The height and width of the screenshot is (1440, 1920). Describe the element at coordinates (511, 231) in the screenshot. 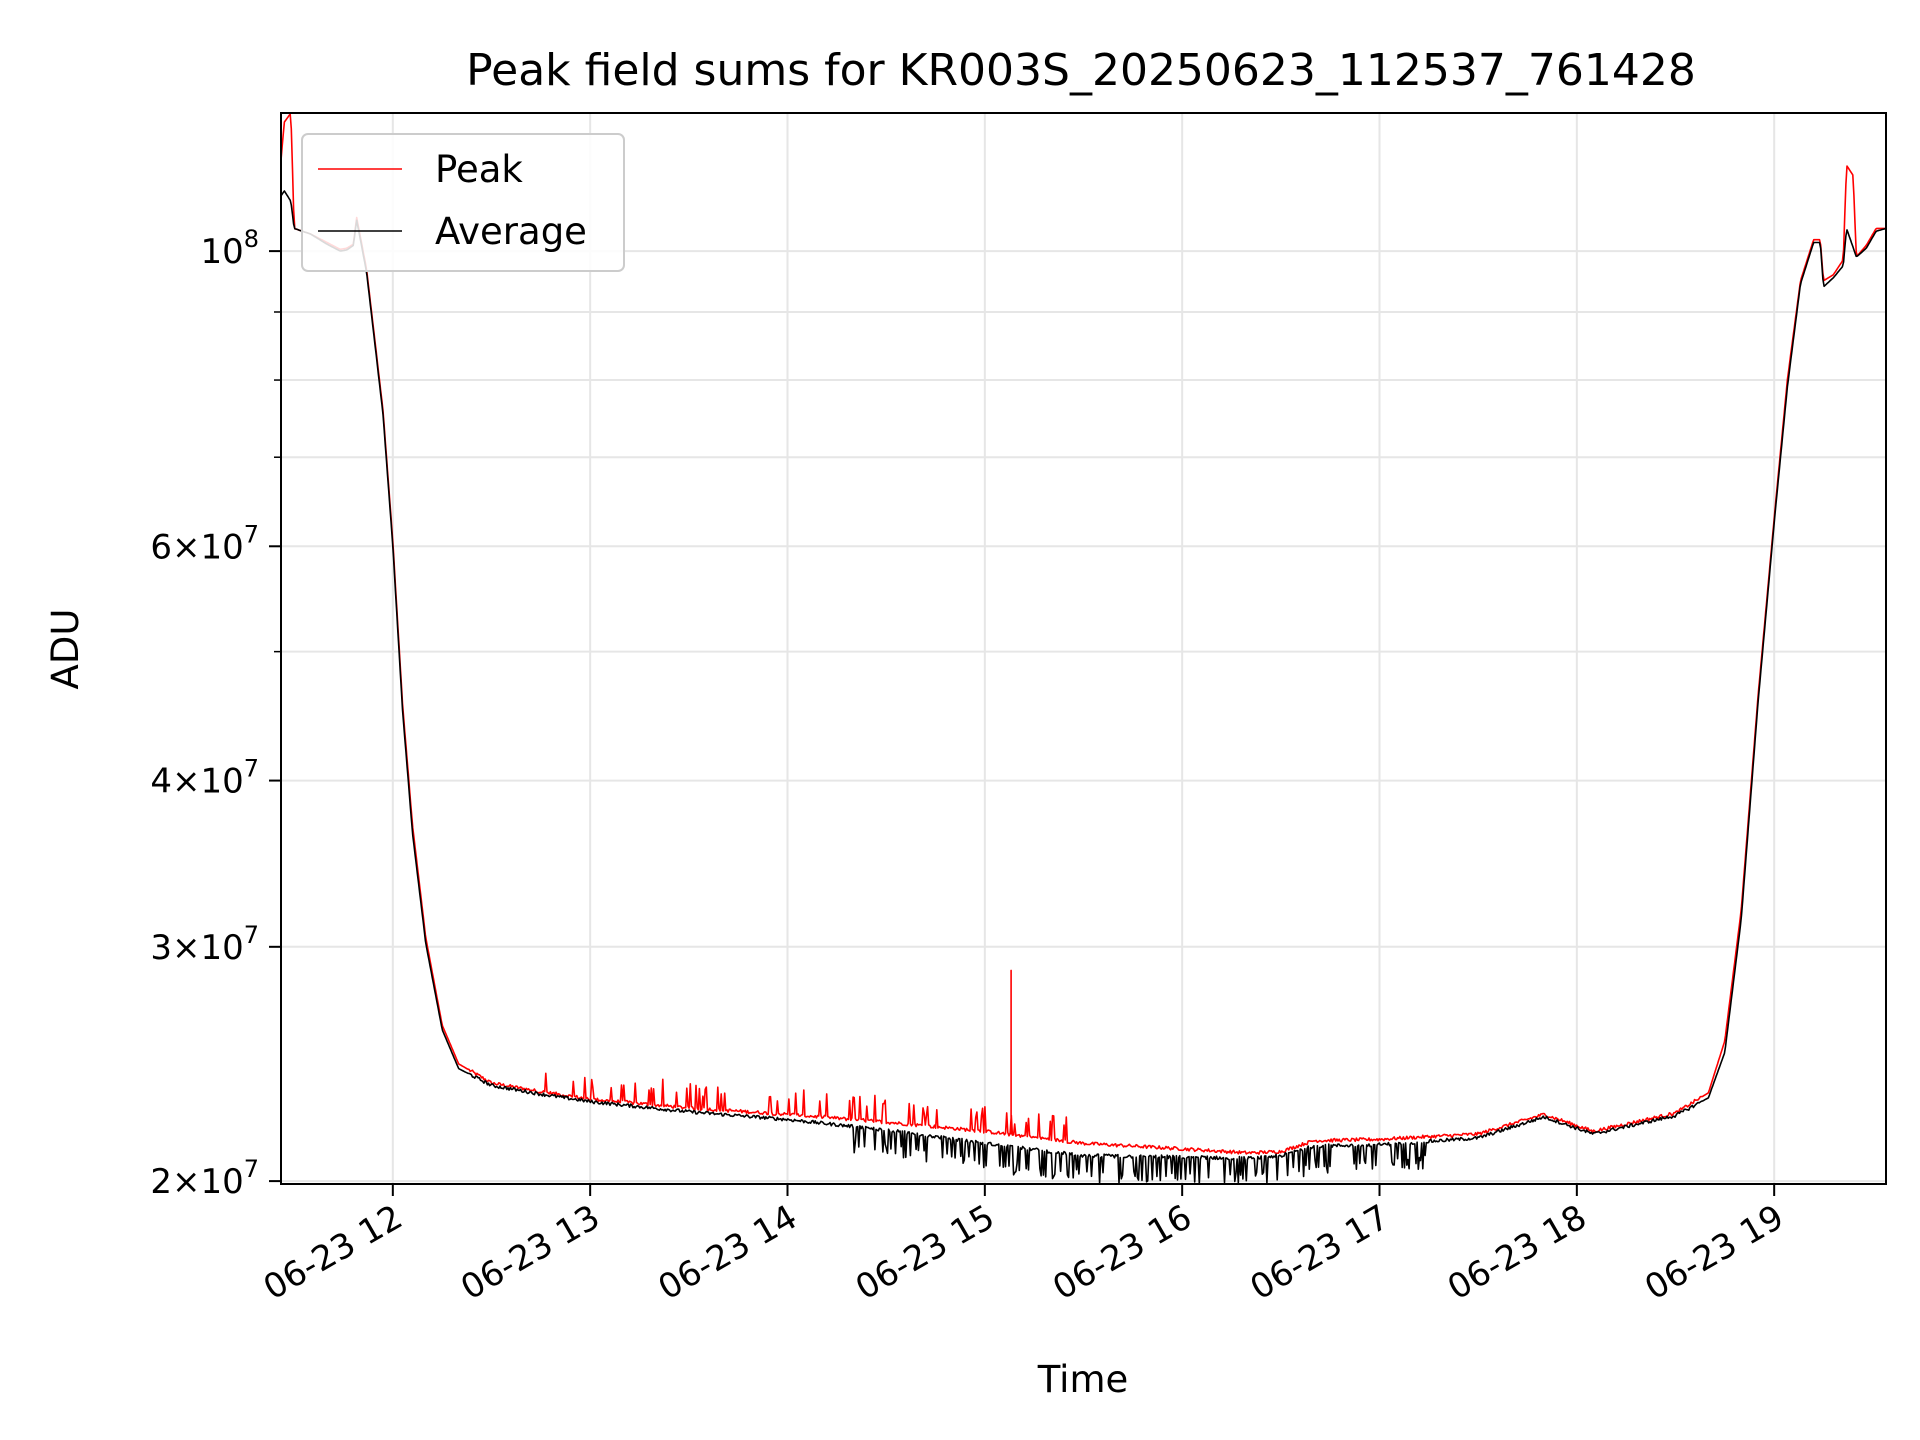

I see `legend-label-average: Average` at that location.